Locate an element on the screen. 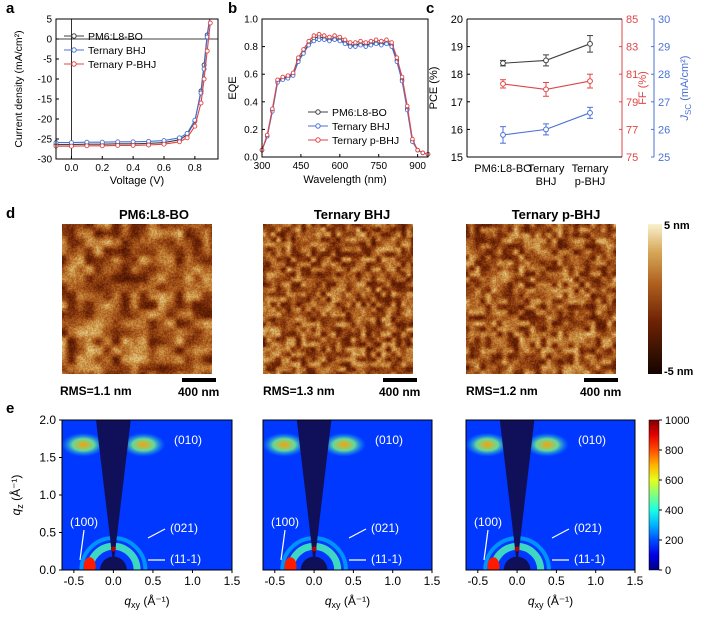 Image resolution: width=704 pixels, height=623 pixels. axis-tick-label: 30 is located at coordinates (664, 20).